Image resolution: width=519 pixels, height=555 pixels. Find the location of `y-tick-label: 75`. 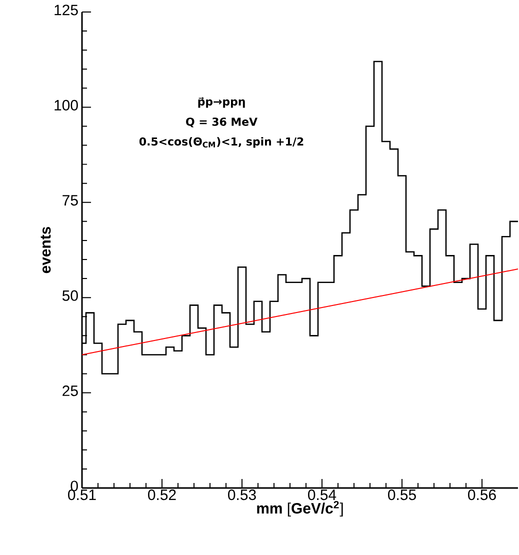

y-tick-label: 75 is located at coordinates (70, 200).